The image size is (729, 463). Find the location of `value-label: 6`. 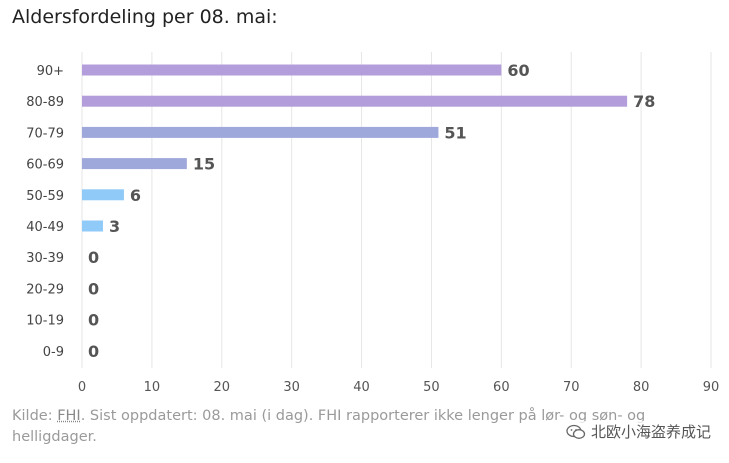

value-label: 6 is located at coordinates (135, 195).